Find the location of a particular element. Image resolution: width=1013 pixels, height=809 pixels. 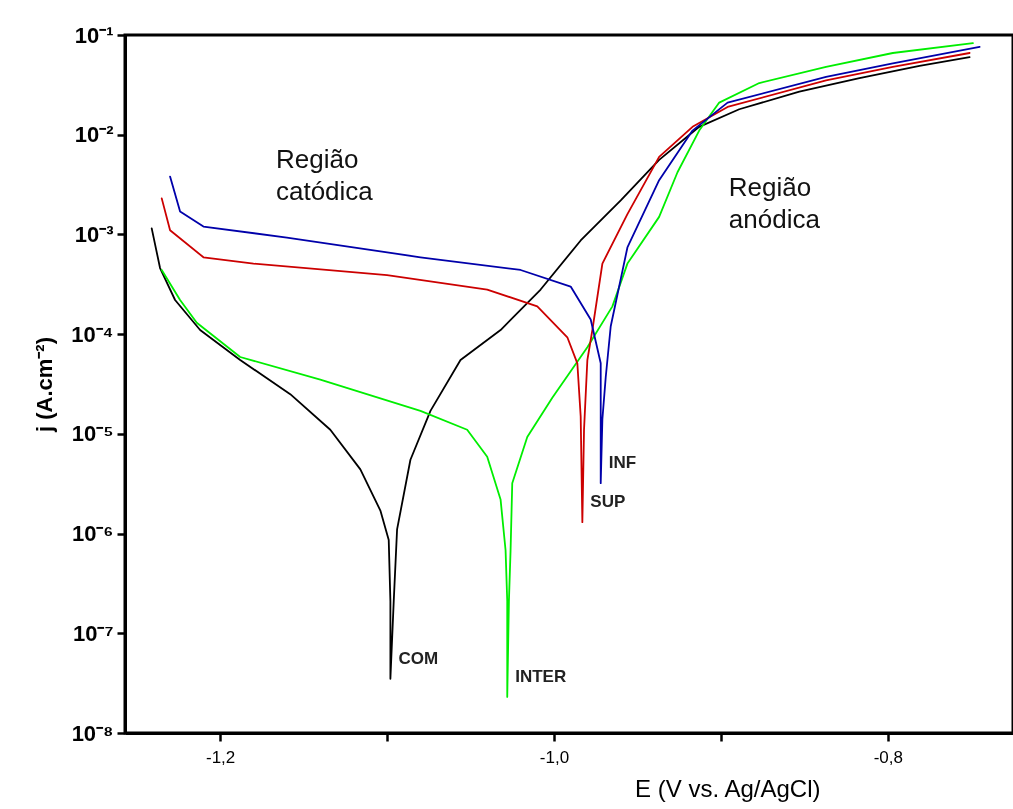

series-label: COM is located at coordinates (418, 658).